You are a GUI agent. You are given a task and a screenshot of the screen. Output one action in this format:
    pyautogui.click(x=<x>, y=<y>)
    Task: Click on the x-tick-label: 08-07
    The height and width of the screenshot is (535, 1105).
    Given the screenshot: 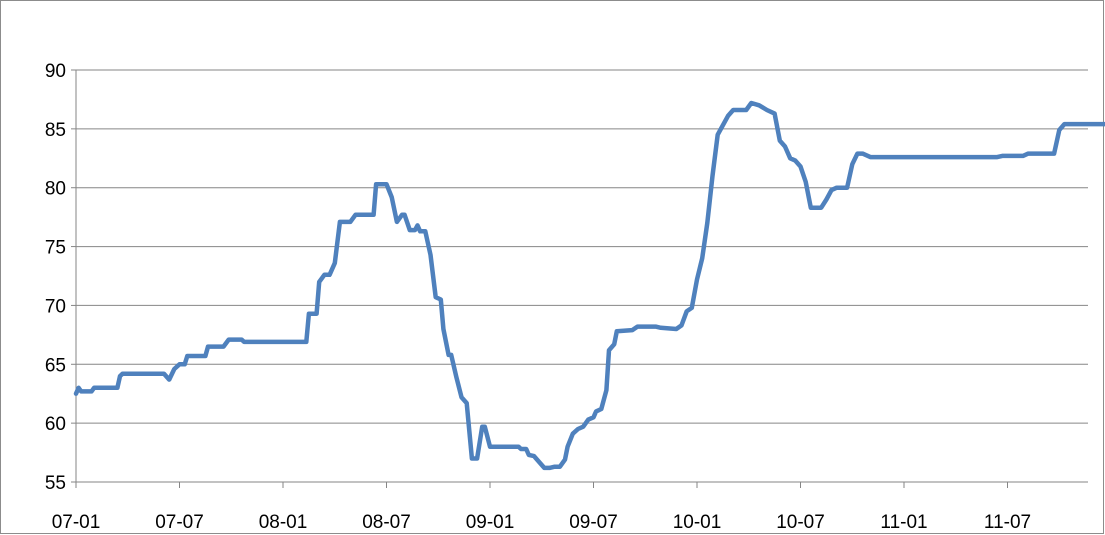 What is the action you would take?
    pyautogui.click(x=386, y=522)
    